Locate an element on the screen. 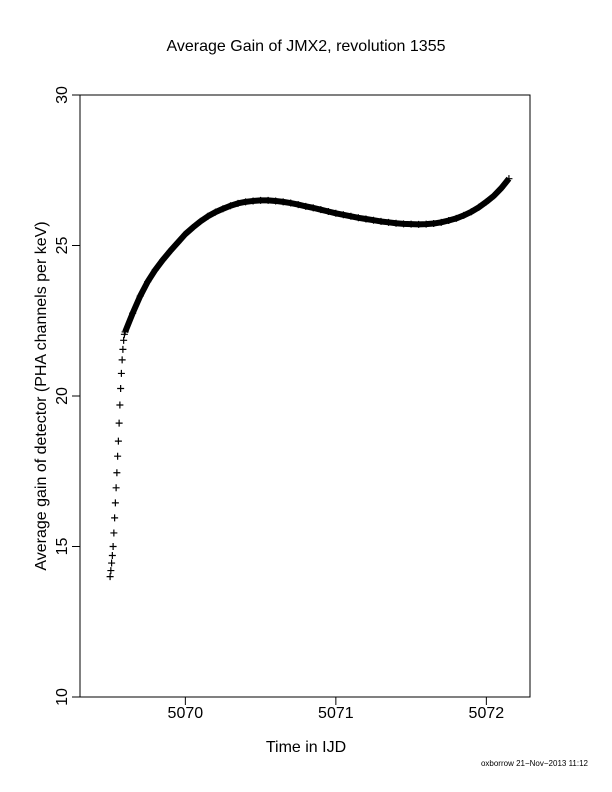 Image resolution: width=612 pixels, height=792 pixels. x-tick-label: 5071 is located at coordinates (336, 713).